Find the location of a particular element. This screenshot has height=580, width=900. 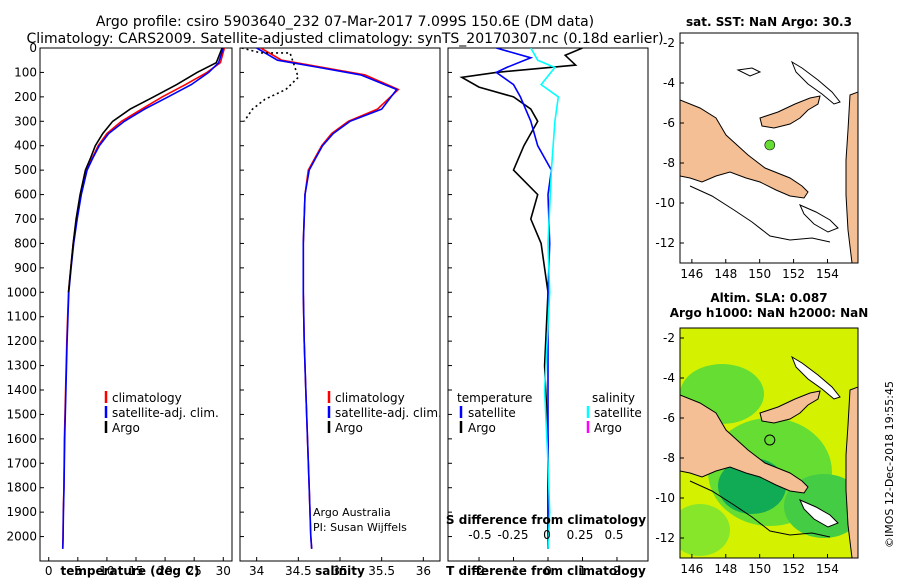

x-tick-label: 34 is located at coordinates (256, 571).